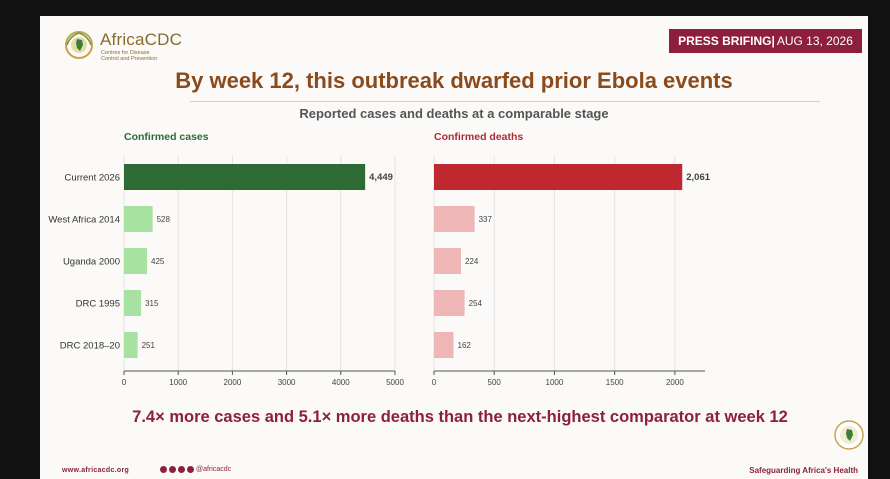  What do you see at coordinates (190, 469) in the screenshot?
I see `instagram-social-icon` at bounding box center [190, 469].